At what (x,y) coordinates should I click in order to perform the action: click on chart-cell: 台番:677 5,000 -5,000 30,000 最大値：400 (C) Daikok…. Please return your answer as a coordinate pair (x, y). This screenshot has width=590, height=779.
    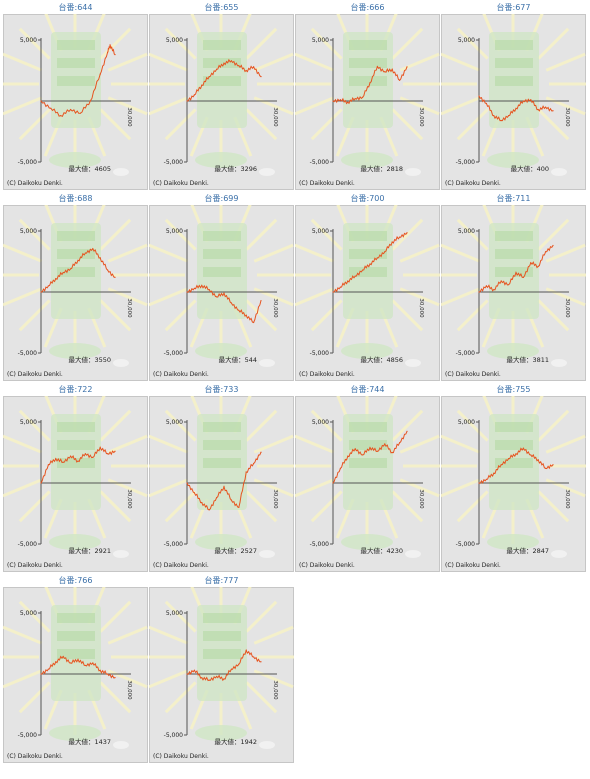
    Looking at the image, I should click on (513, 95).